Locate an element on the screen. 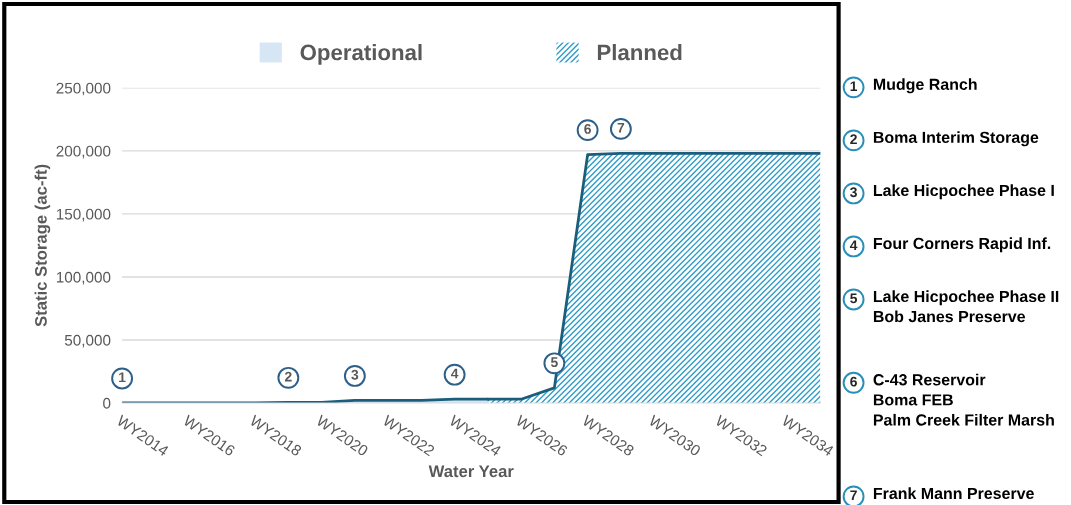  text: Boma Interim Storage is located at coordinates (956, 139).